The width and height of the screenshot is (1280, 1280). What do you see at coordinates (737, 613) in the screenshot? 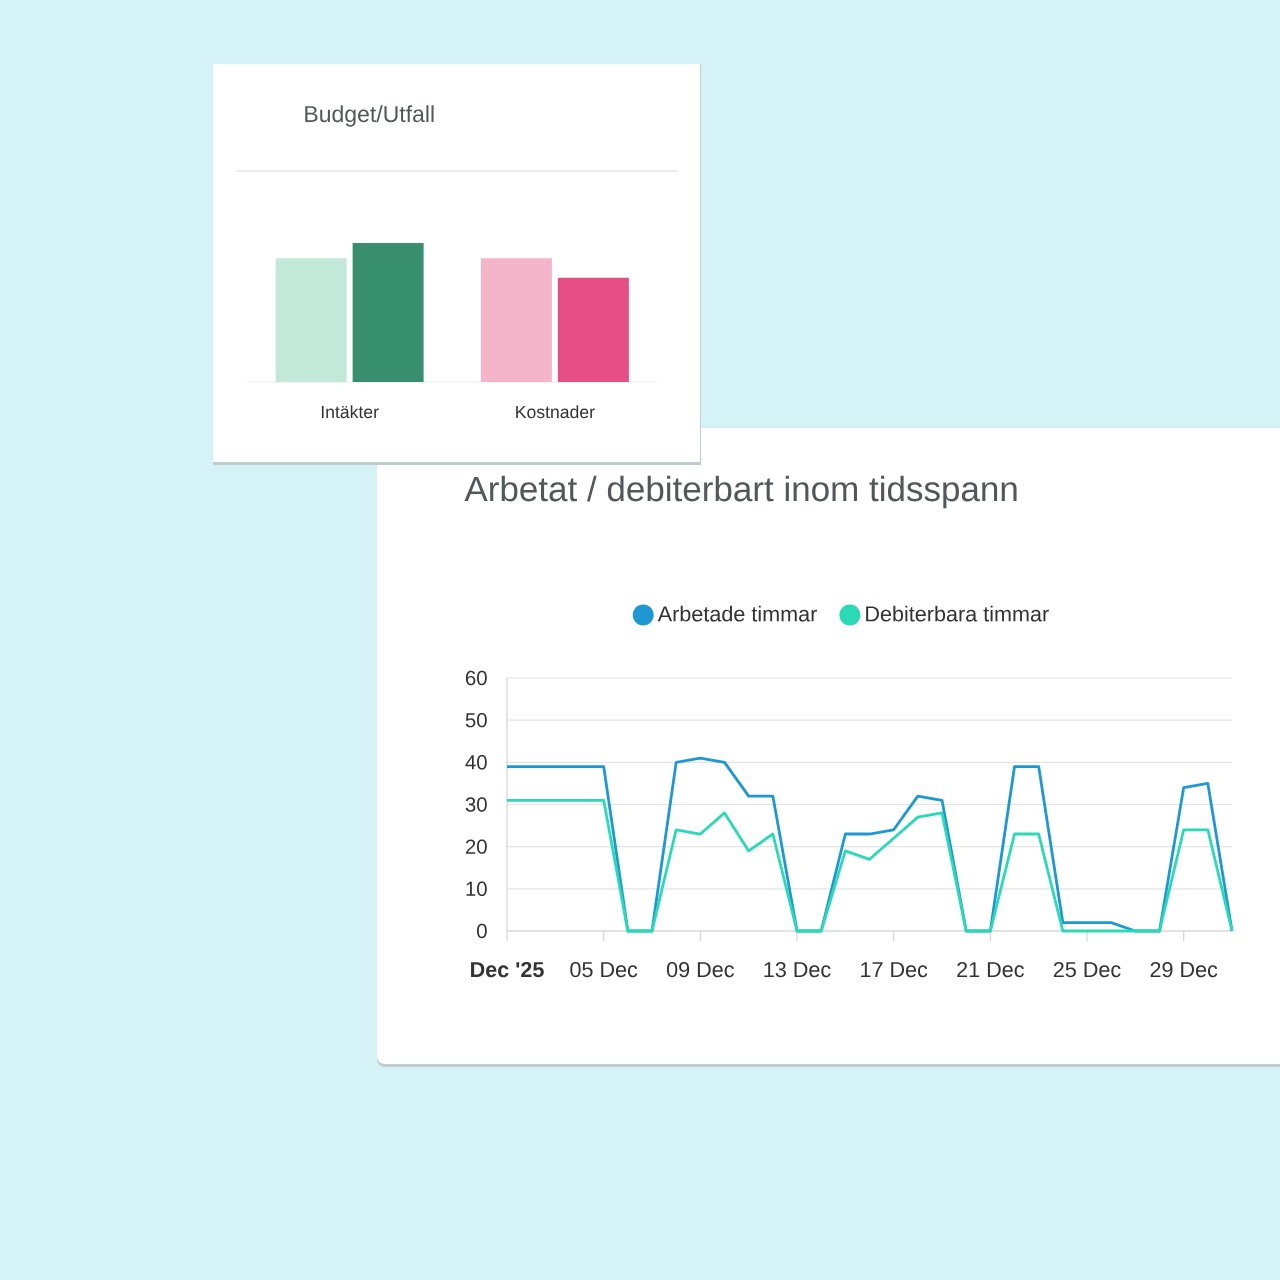
I see `legend-label: Arbetade timmar` at bounding box center [737, 613].